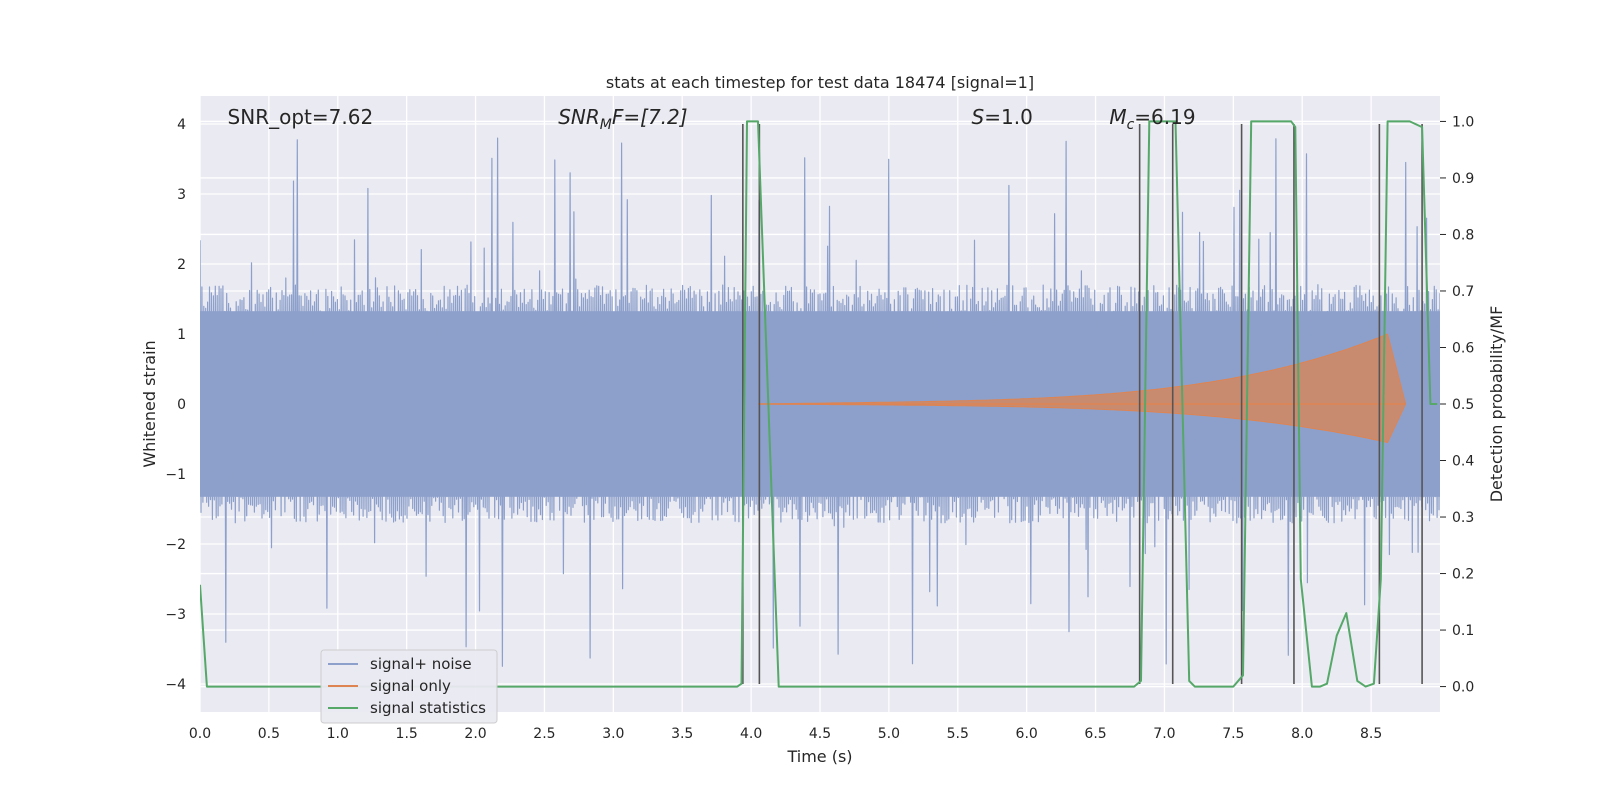  Describe the element at coordinates (1463, 688) in the screenshot. I see `y2-tick-label: 0.0` at that location.